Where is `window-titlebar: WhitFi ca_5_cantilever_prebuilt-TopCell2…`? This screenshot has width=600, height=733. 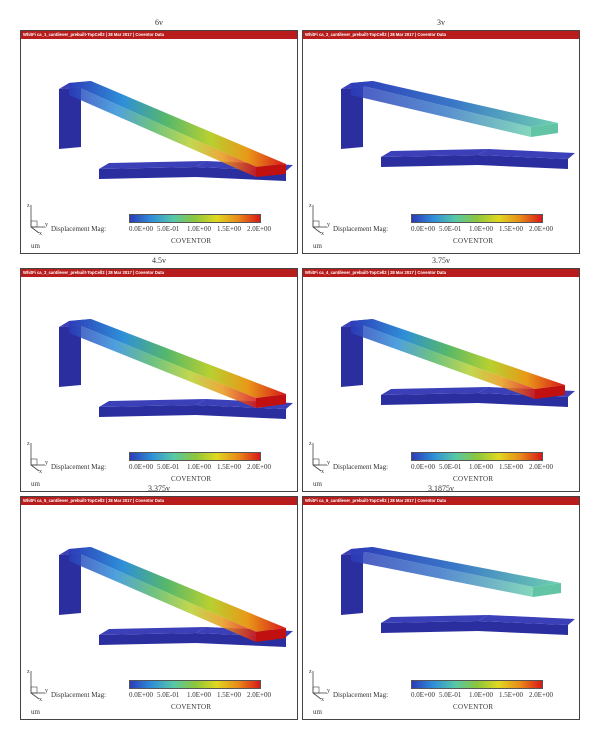
window-titlebar: WhitFi ca_5_cantilever_prebuilt-TopCell2… is located at coordinates (159, 501).